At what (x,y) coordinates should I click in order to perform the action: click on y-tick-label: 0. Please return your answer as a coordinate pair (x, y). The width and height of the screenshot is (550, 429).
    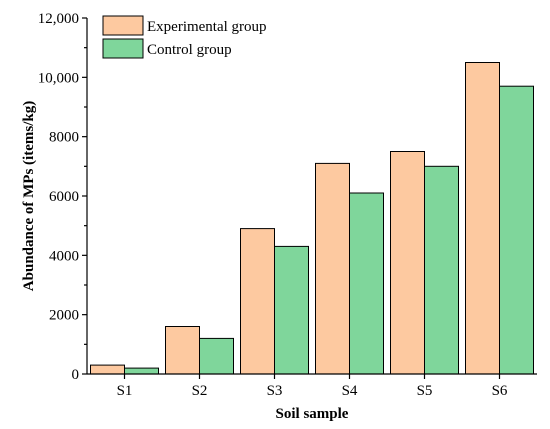
    Looking at the image, I should click on (76, 375).